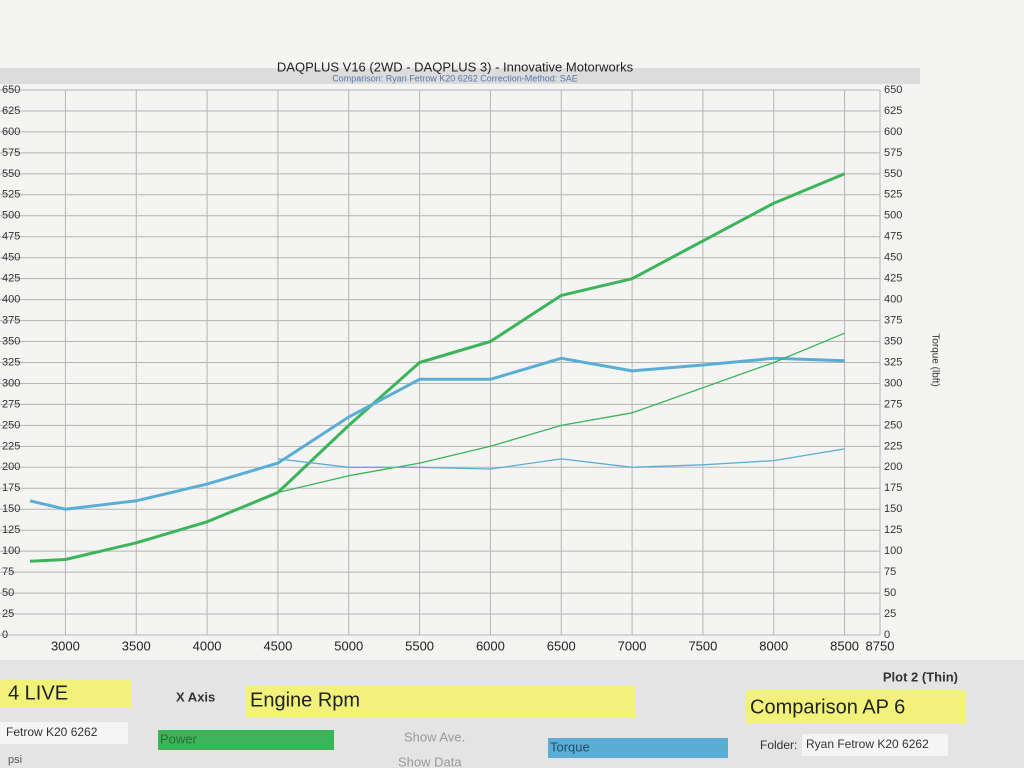  What do you see at coordinates (893, 174) in the screenshot?
I see `y2-tick-label: 550` at bounding box center [893, 174].